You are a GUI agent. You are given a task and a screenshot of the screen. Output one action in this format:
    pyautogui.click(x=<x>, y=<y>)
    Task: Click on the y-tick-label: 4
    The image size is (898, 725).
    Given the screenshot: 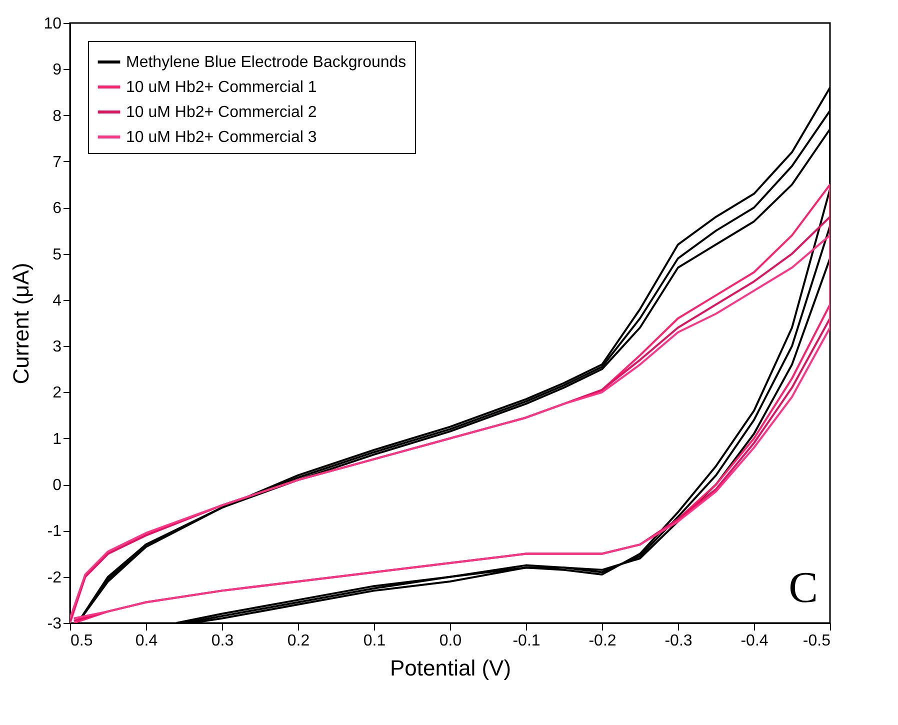 What is the action you would take?
    pyautogui.click(x=57, y=301)
    